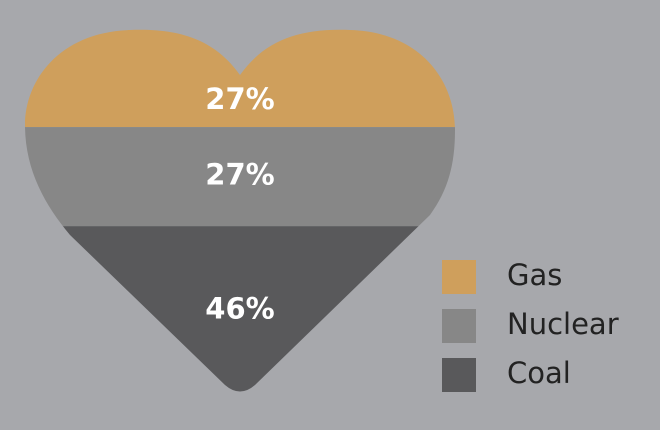 This screenshot has width=660, height=430. I want to click on value-labels: 27% 27% 46%, so click(239, 204).